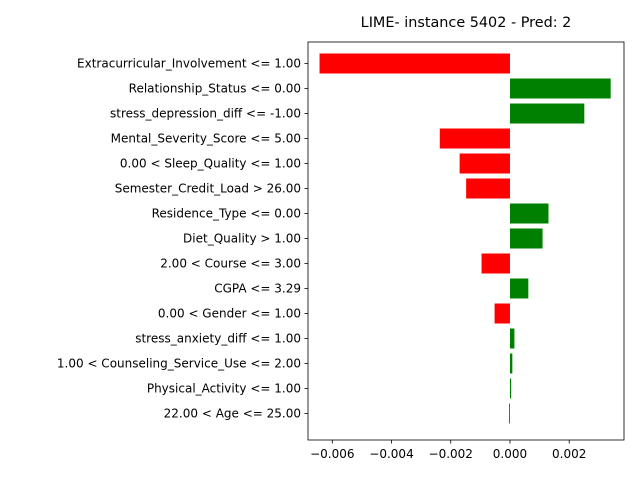 The image size is (640, 484). Describe the element at coordinates (208, 189) in the screenshot. I see `y-tick-label: Semester_Credit_Load > 26.00` at that location.